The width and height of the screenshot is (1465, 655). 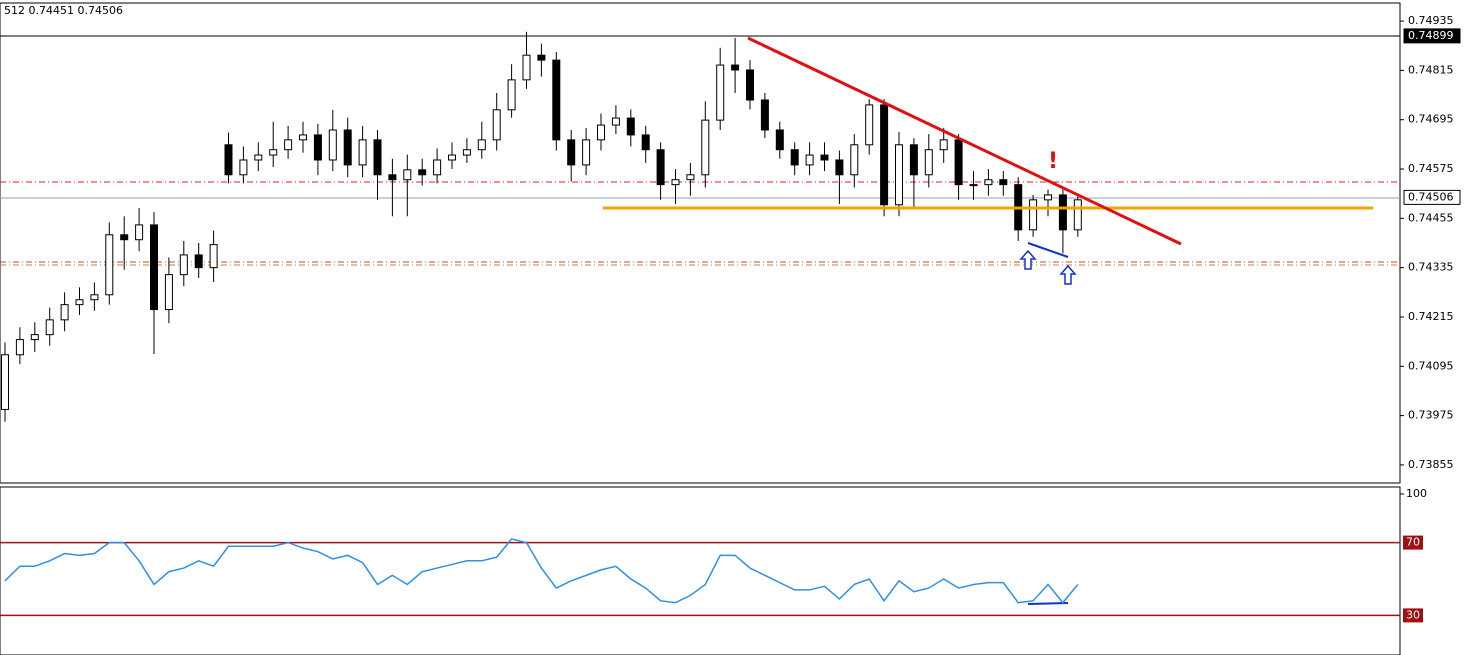 I want to click on rsi-divergence-line, so click(x=1048, y=603).